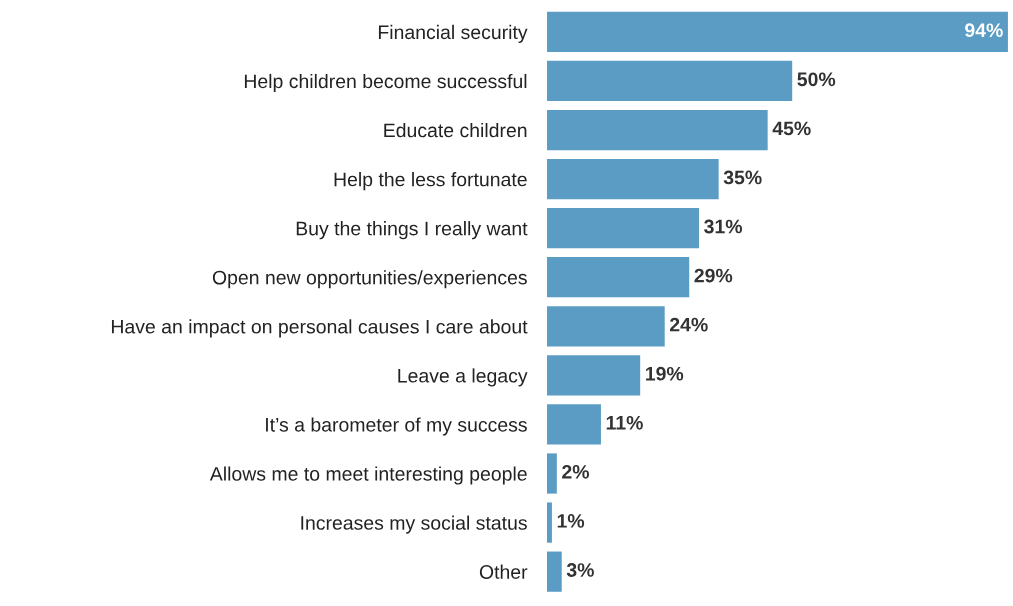  I want to click on data-label: 24%, so click(688, 324).